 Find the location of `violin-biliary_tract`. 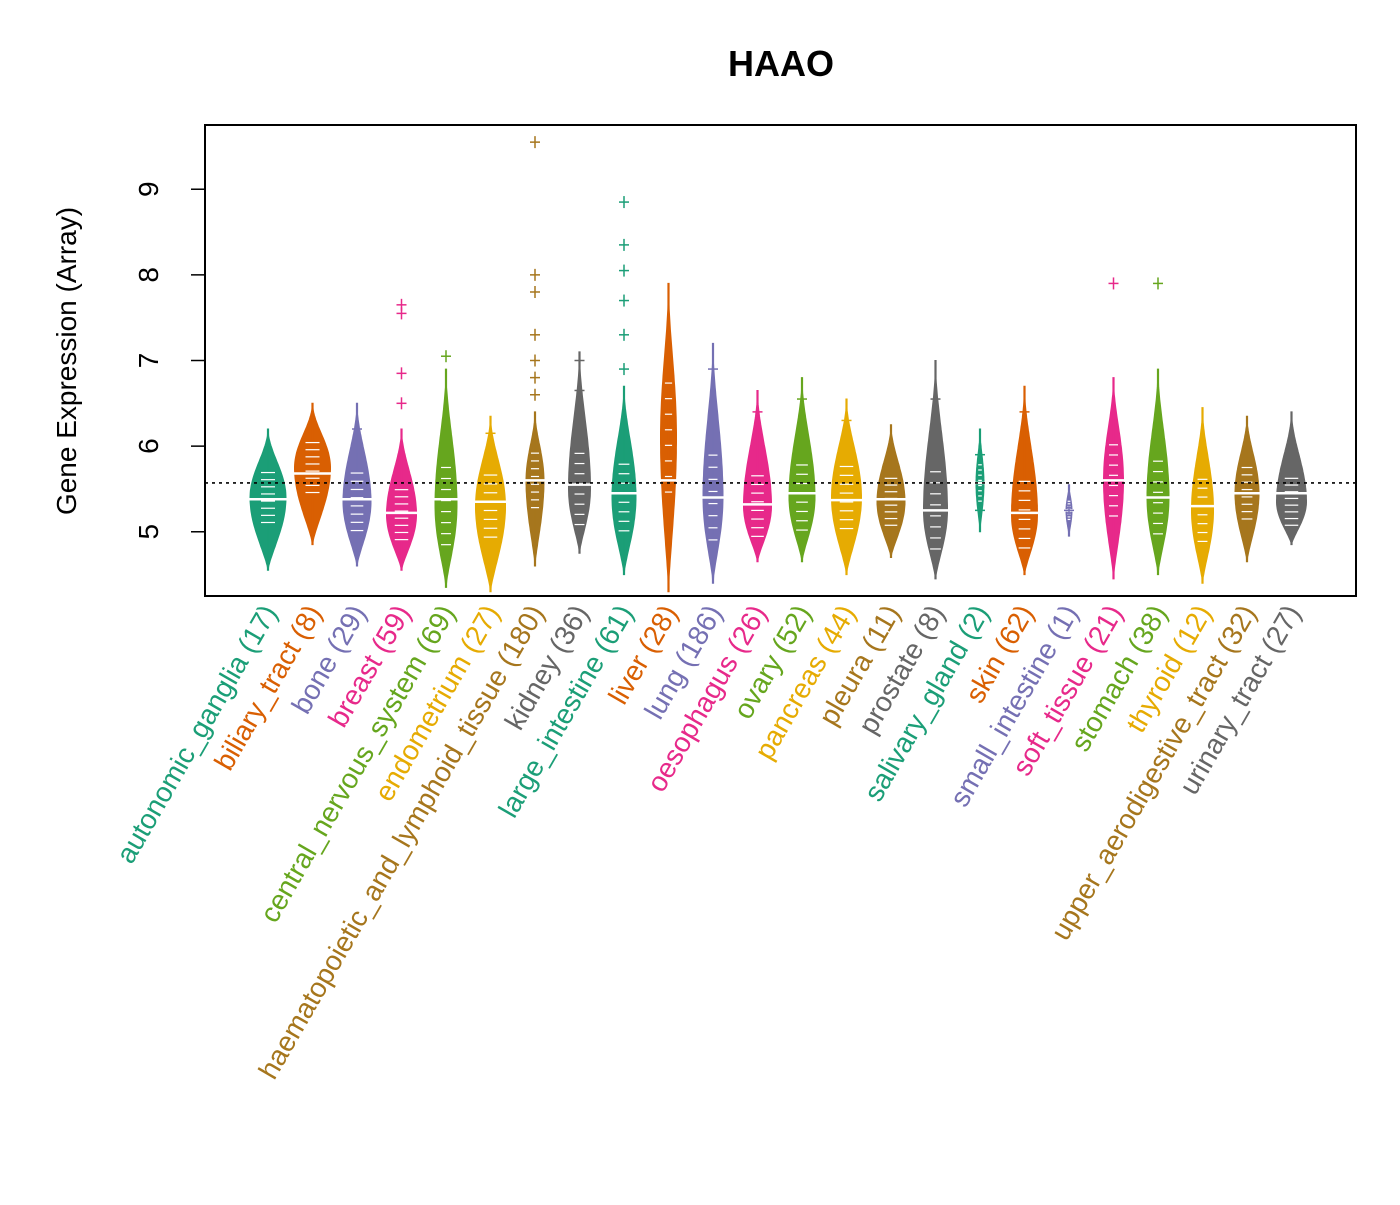

violin-biliary_tract is located at coordinates (312, 474).